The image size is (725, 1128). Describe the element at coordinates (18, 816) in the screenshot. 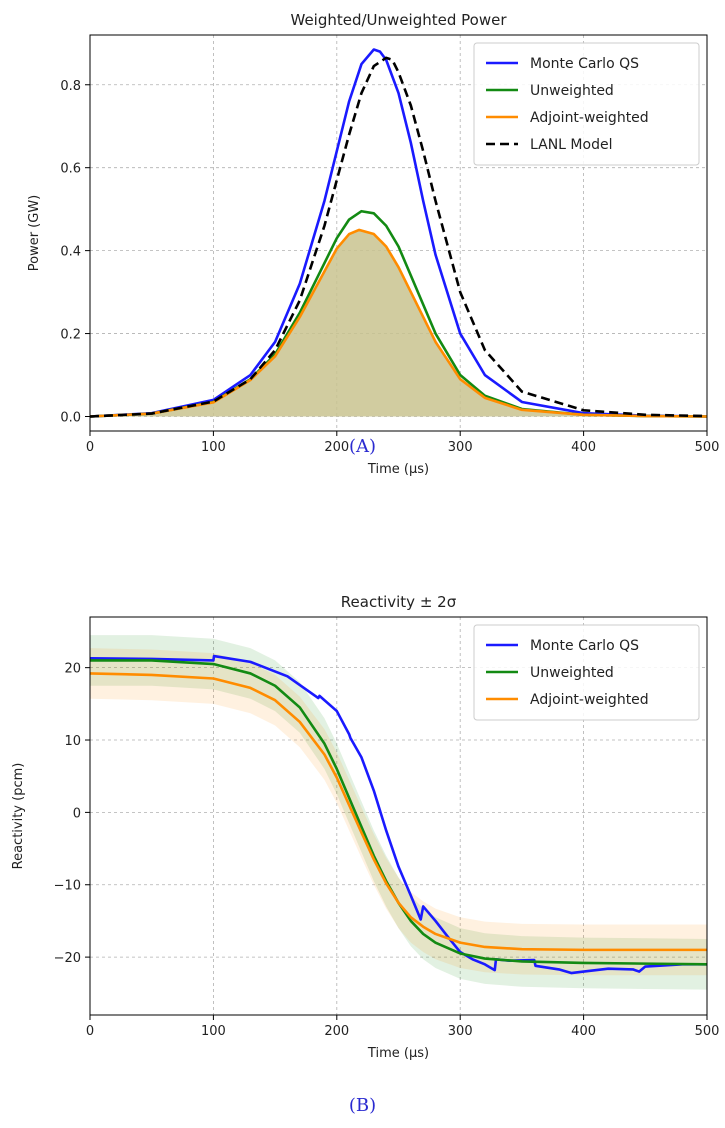

I see `y-axis-label: Reactivity (pcm)` at that location.